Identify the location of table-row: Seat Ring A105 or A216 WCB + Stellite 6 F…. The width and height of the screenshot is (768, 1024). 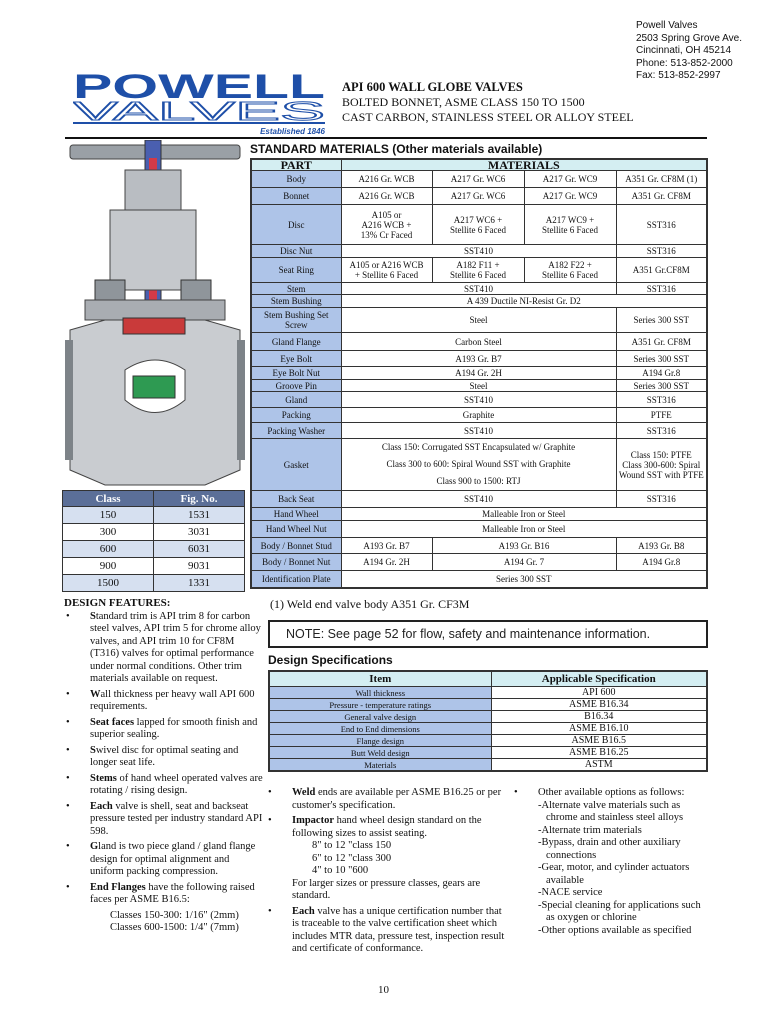
(479, 270).